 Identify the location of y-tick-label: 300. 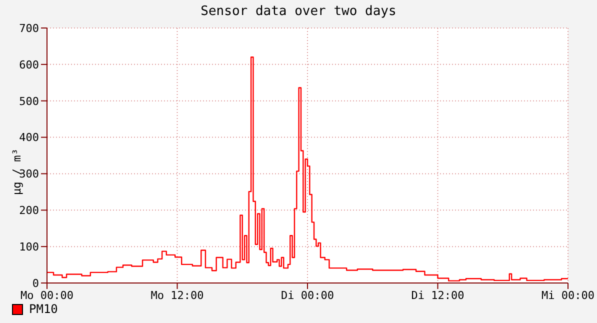
(29, 174).